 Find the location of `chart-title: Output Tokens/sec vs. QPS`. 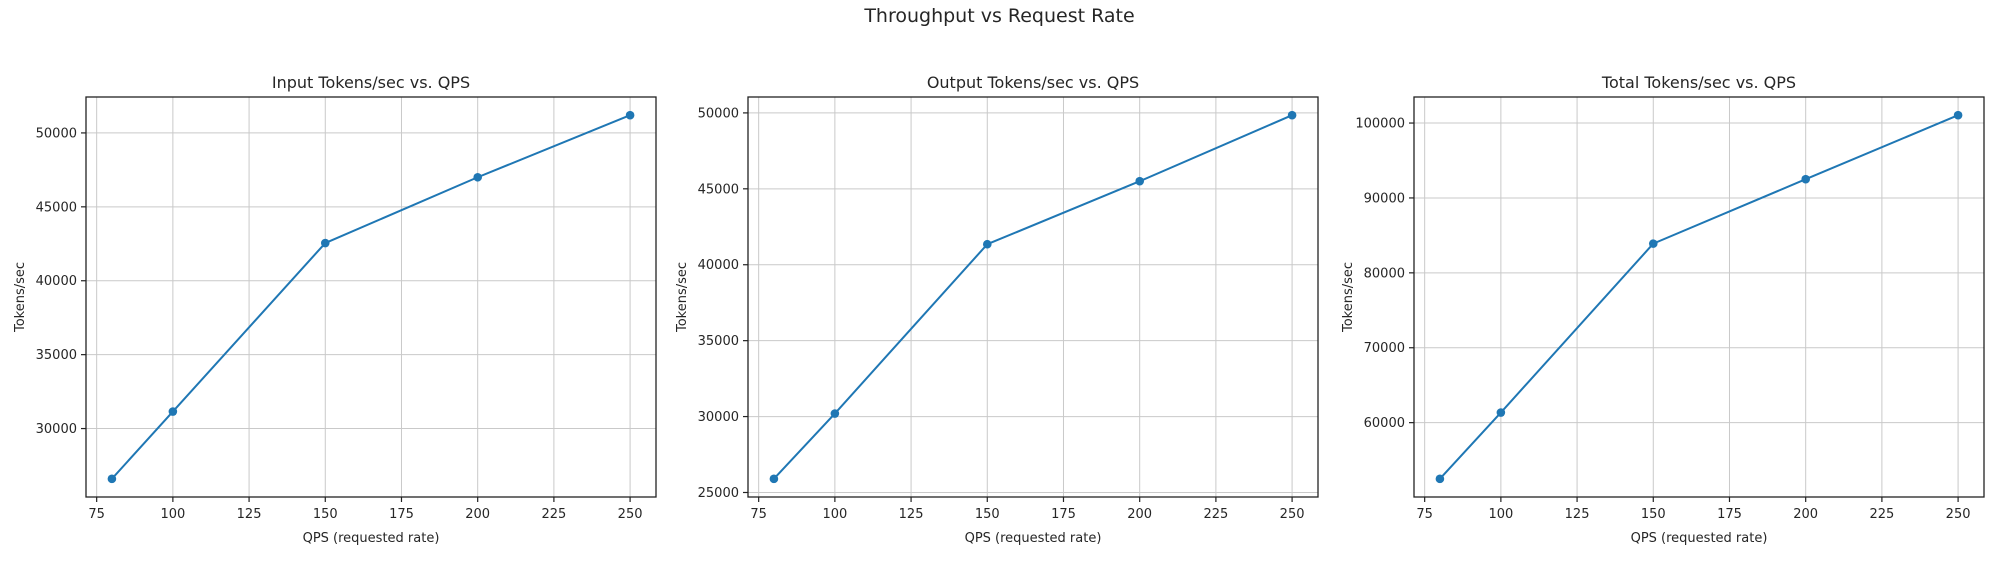

chart-title: Output Tokens/sec vs. QPS is located at coordinates (1033, 82).